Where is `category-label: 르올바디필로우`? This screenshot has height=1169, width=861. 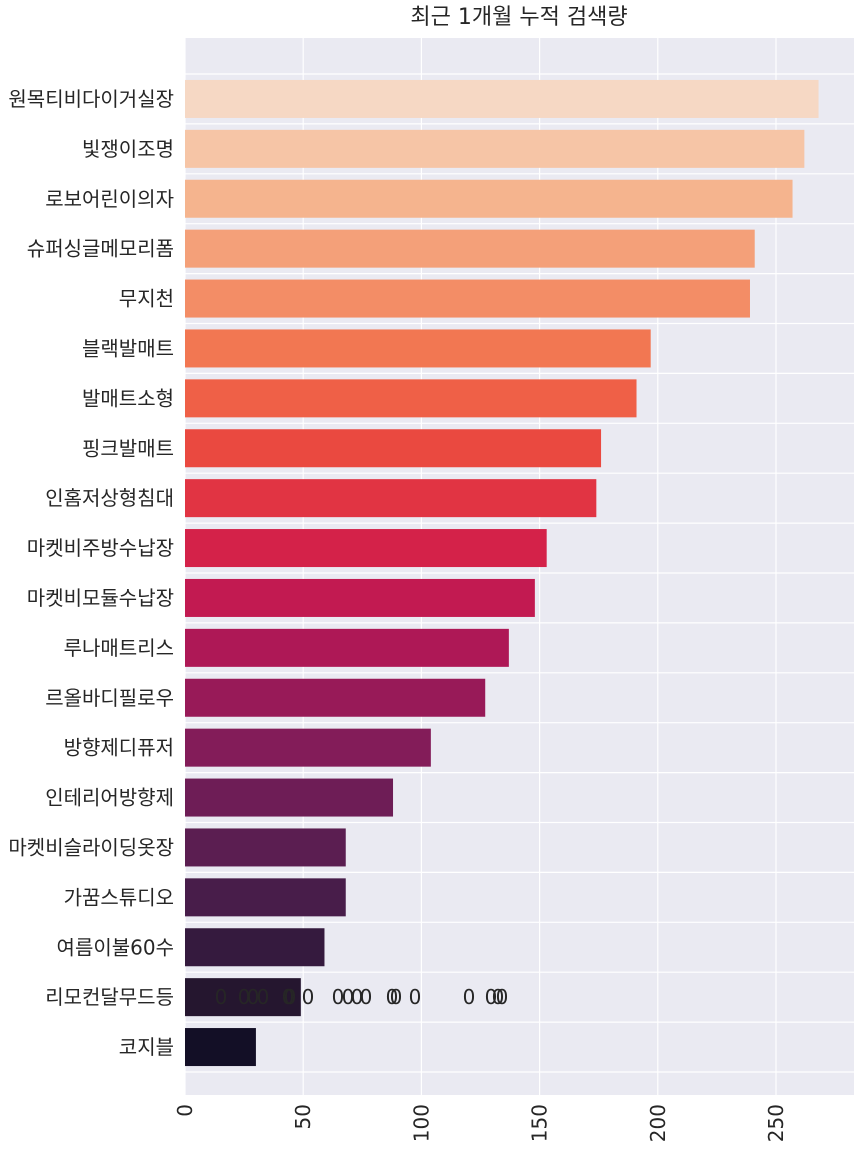
category-label: 르올바디필로우 is located at coordinates (109, 698).